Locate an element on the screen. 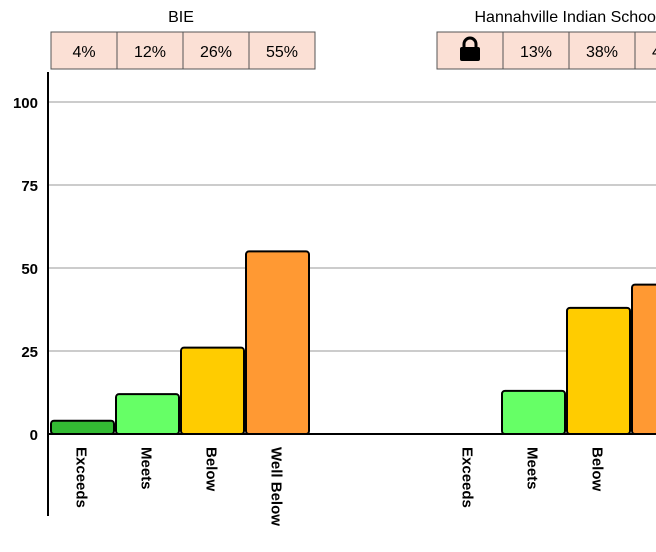  category-label-hannahville-indian-school-well-below: Well Below is located at coordinates (655, 486).